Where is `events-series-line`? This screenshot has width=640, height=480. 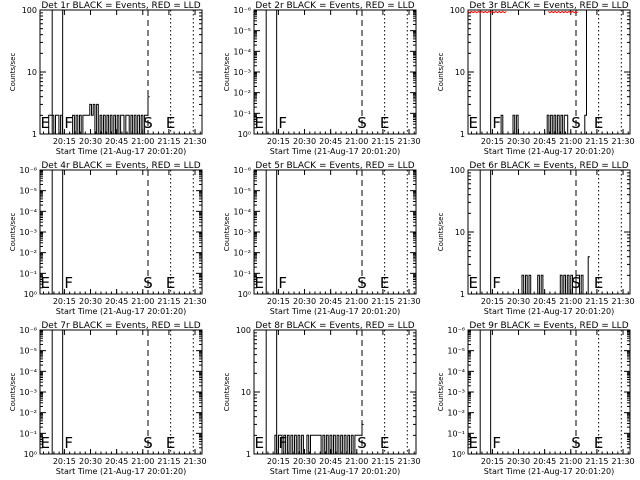
events-series-line is located at coordinates (544, 72).